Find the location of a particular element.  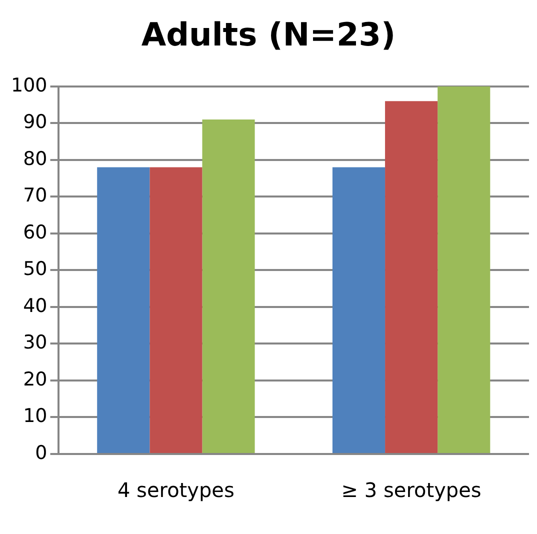

y-tick-label: 60 is located at coordinates (35, 232).